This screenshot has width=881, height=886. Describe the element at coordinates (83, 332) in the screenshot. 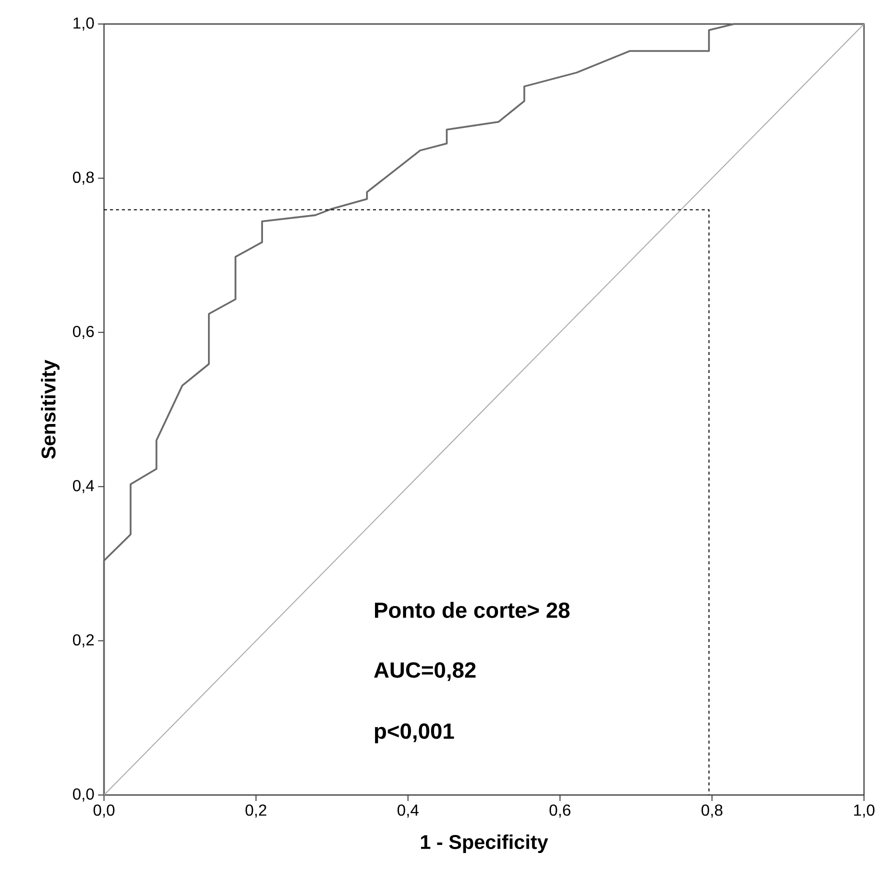

I see `y-tick-label: 0,6` at that location.